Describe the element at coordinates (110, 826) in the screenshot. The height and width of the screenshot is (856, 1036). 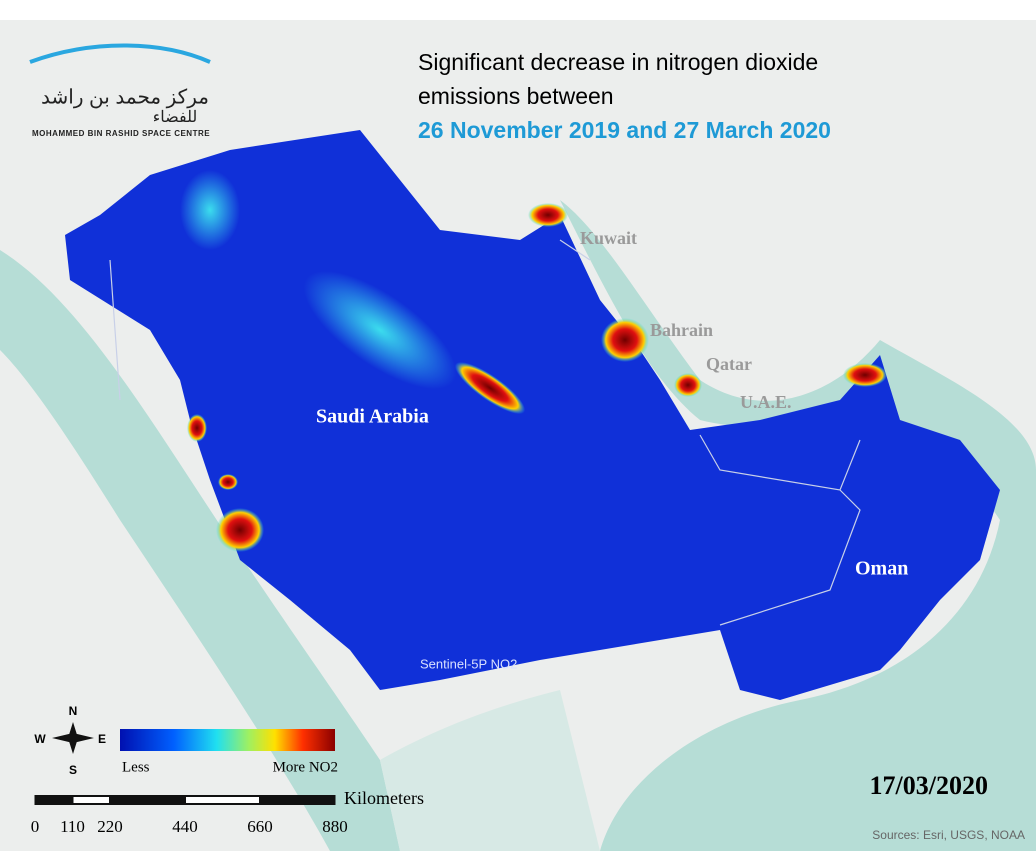
I see `scale-tick-label: 220` at that location.